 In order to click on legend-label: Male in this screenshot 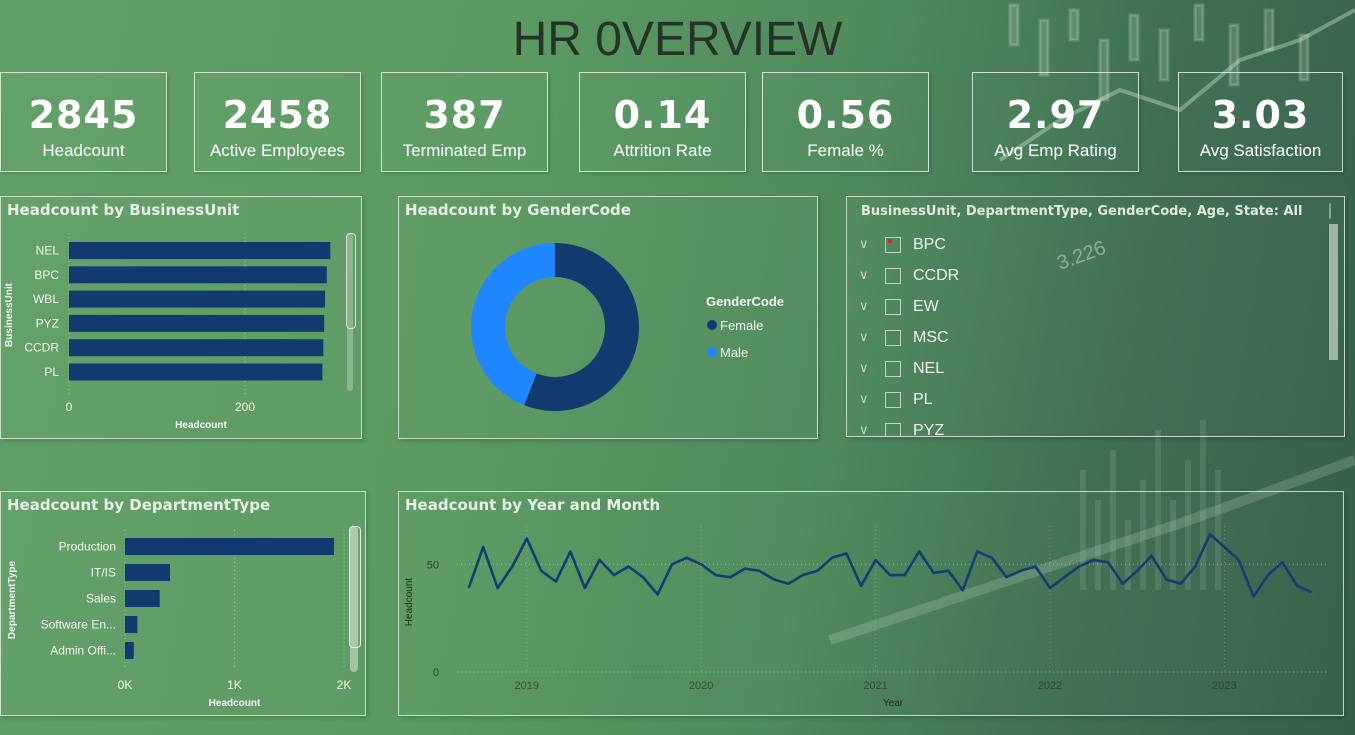, I will do `click(734, 352)`.